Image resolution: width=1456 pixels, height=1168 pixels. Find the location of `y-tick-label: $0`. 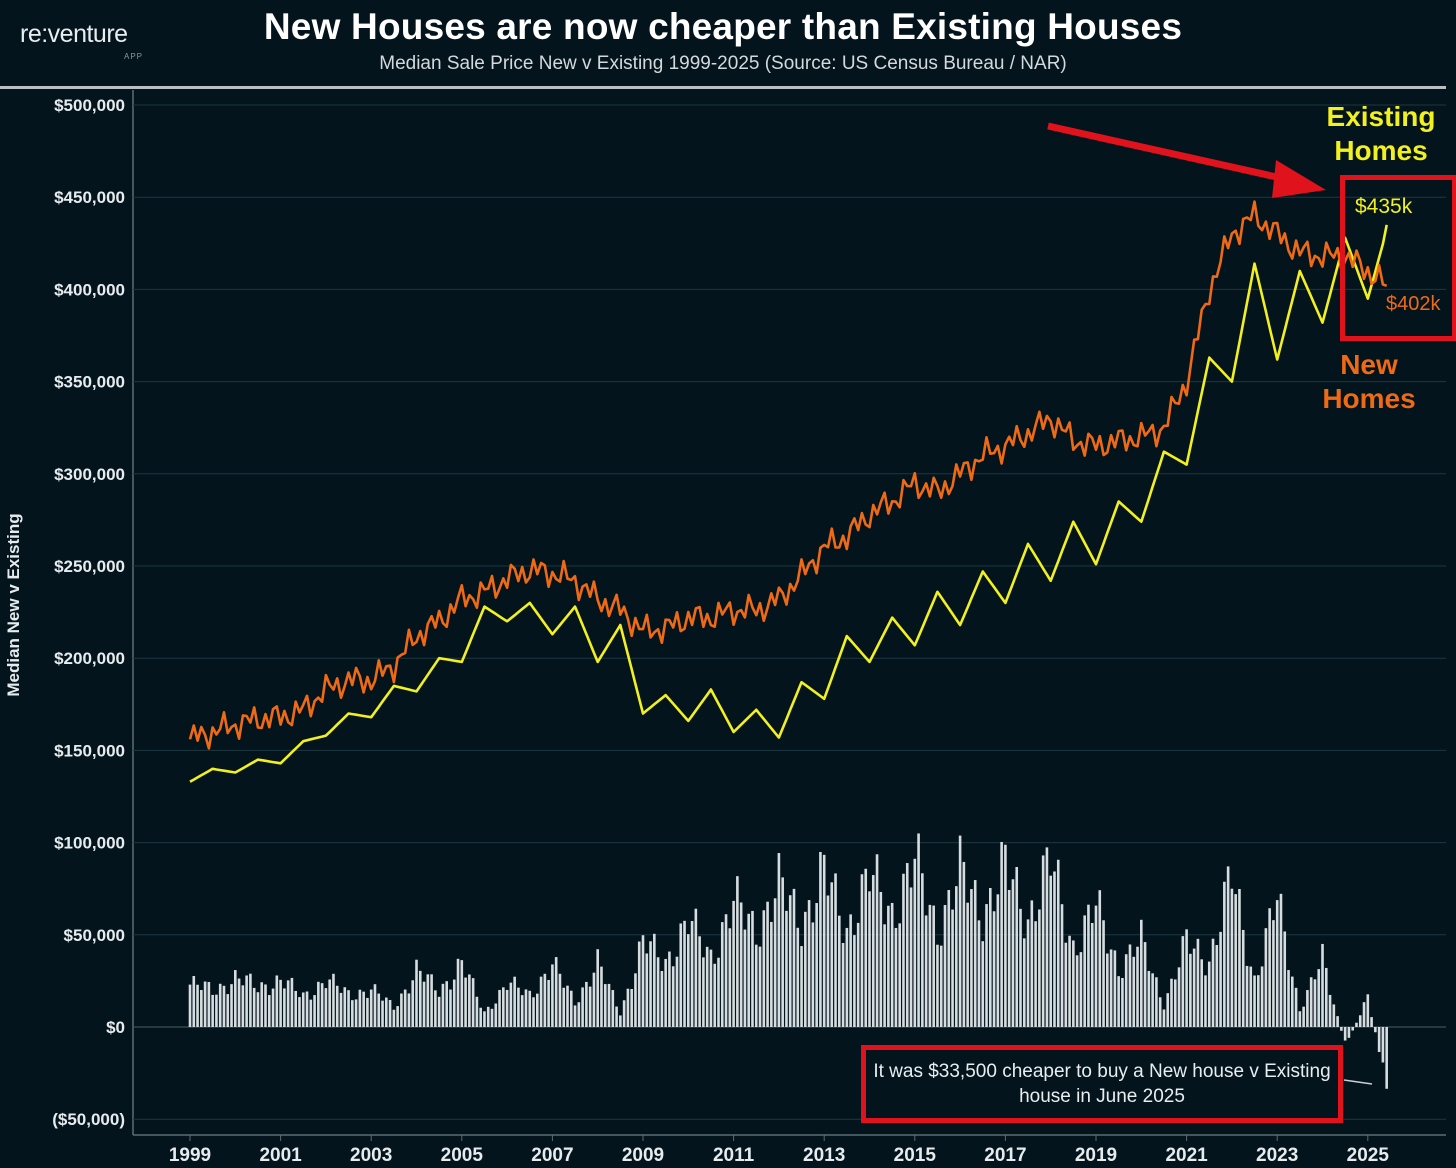

y-tick-label: $0 is located at coordinates (115, 1027).